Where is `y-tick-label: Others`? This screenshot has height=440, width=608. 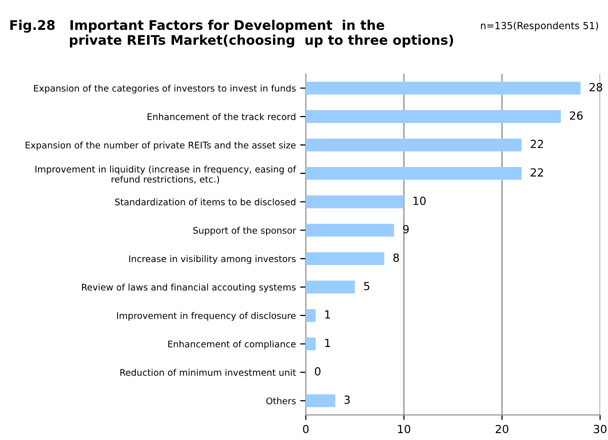 y-tick-label: Others is located at coordinates (281, 400).